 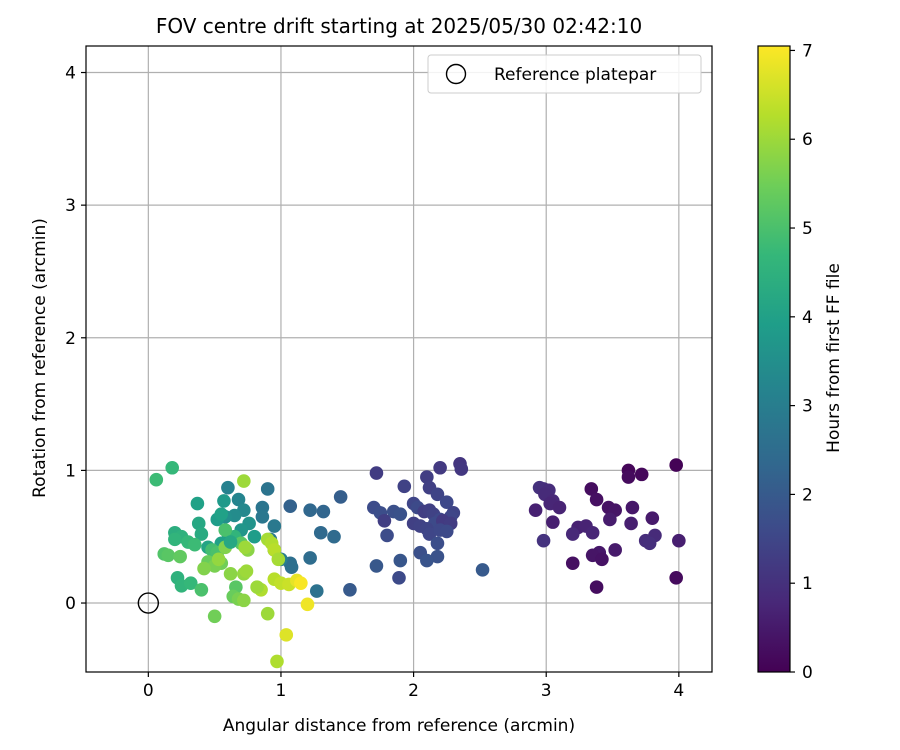 What do you see at coordinates (807, 318) in the screenshot?
I see `colorbar-tick-label: 4` at bounding box center [807, 318].